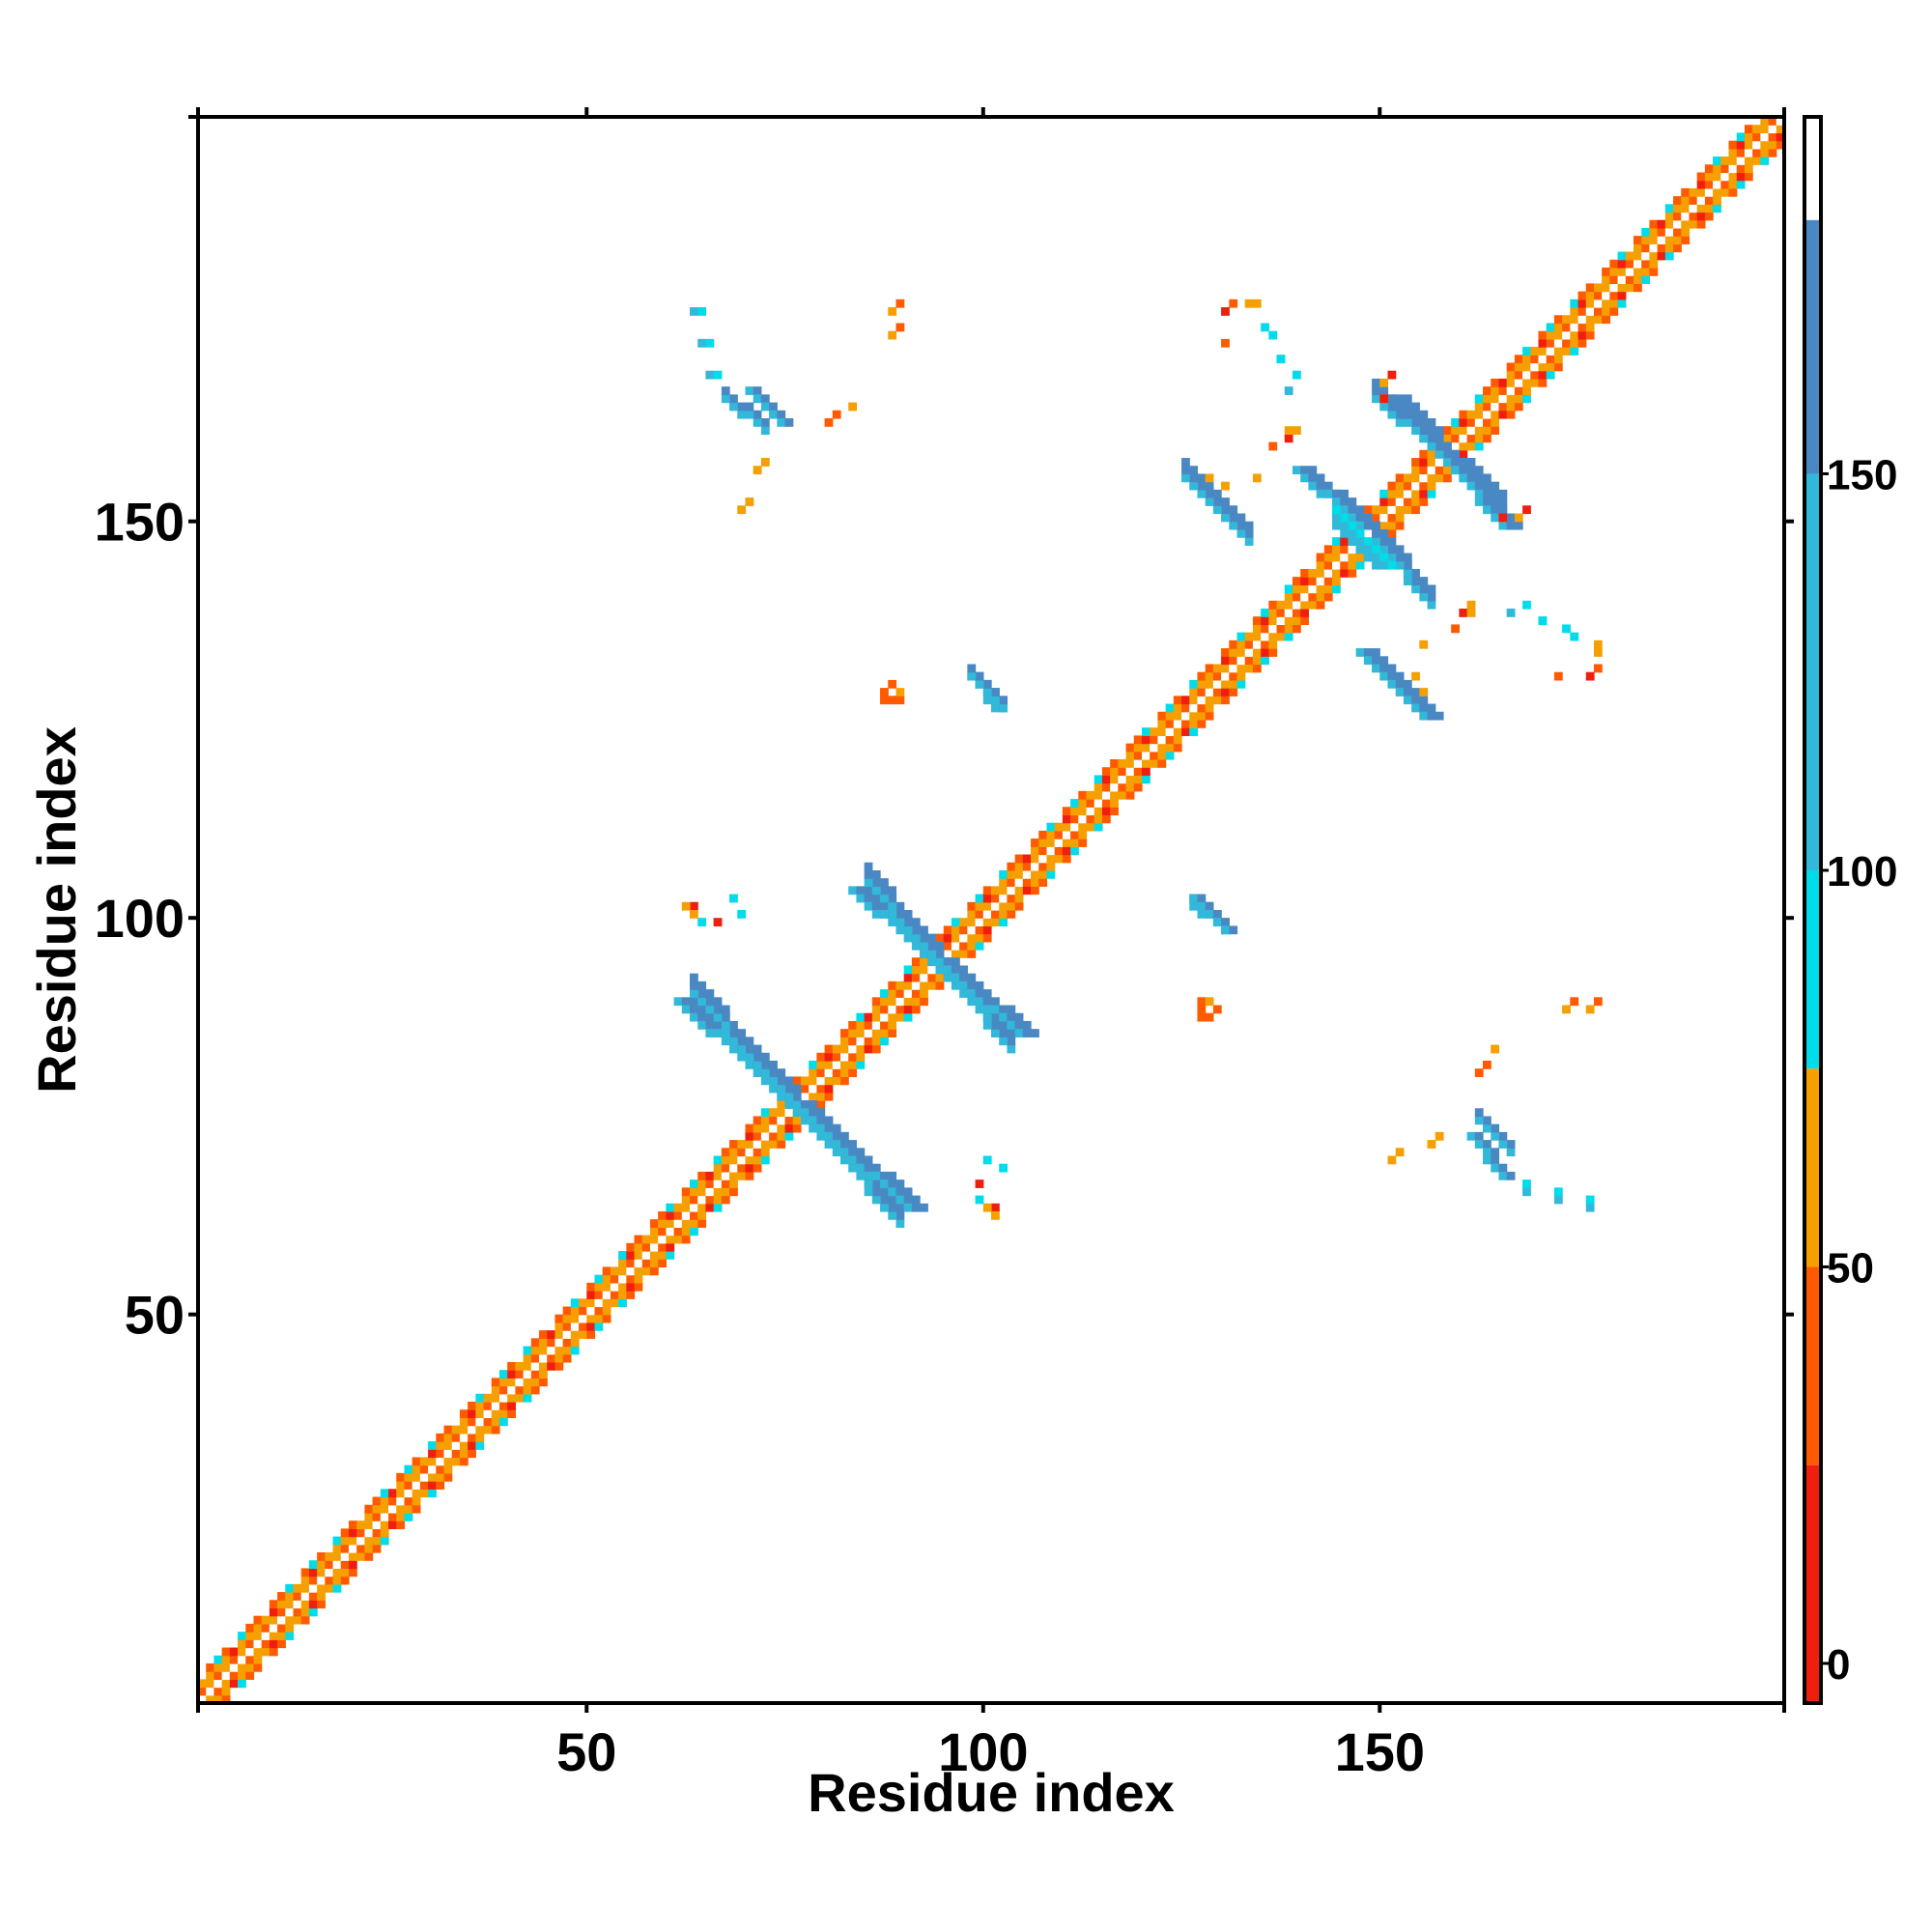 The image size is (1932, 1932). Describe the element at coordinates (140, 522) in the screenshot. I see `y-tick-label: 150` at that location.